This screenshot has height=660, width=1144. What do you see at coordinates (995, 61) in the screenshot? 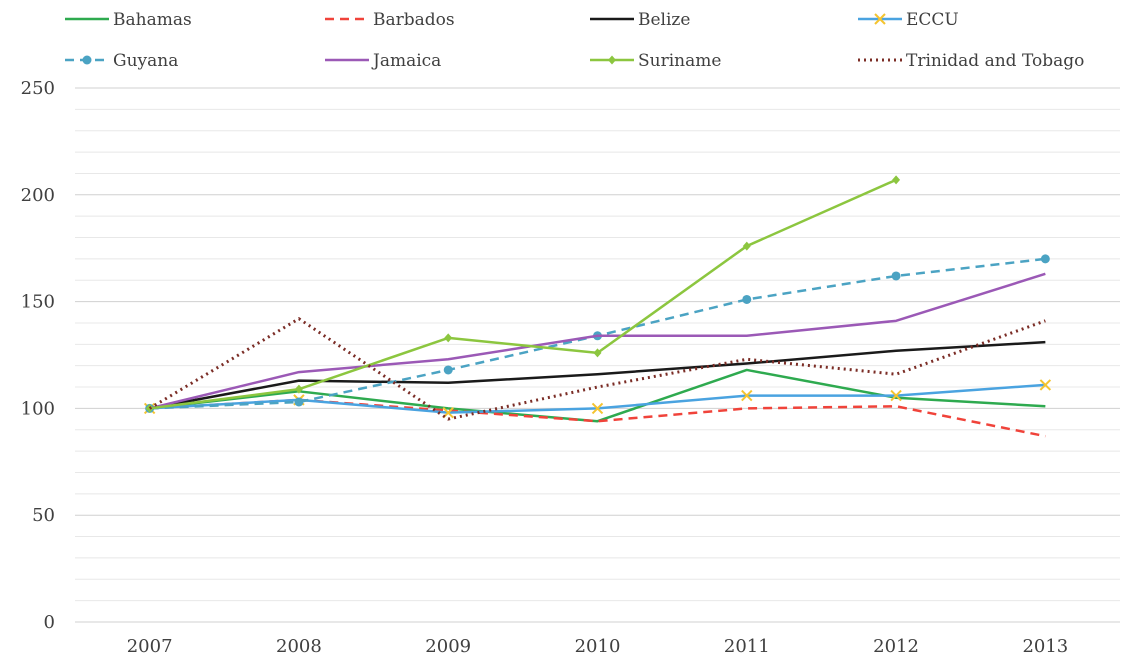
I see `legend-label: Trinidad and Tobago` at bounding box center [995, 61].